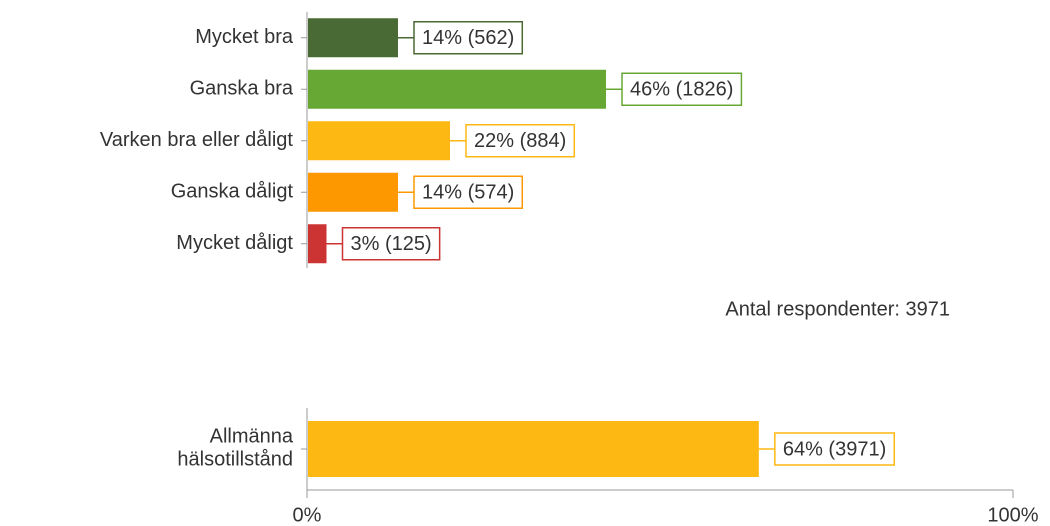 Image resolution: width=1050 pixels, height=526 pixels. What do you see at coordinates (307, 515) in the screenshot?
I see `x-tick-label: 0%` at bounding box center [307, 515].